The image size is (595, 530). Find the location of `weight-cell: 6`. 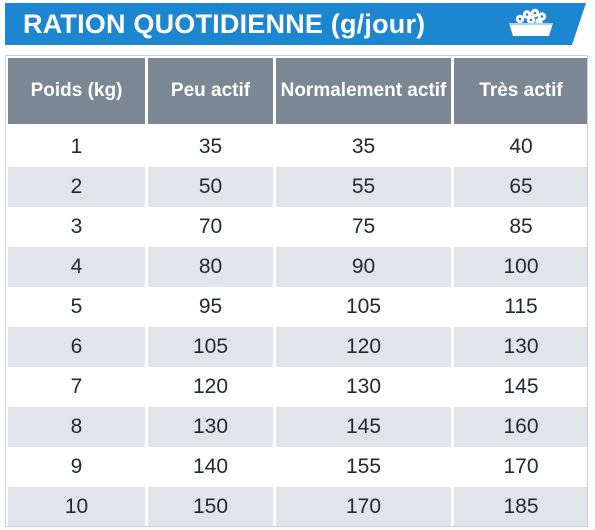

weight-cell: 6 is located at coordinates (76, 347).